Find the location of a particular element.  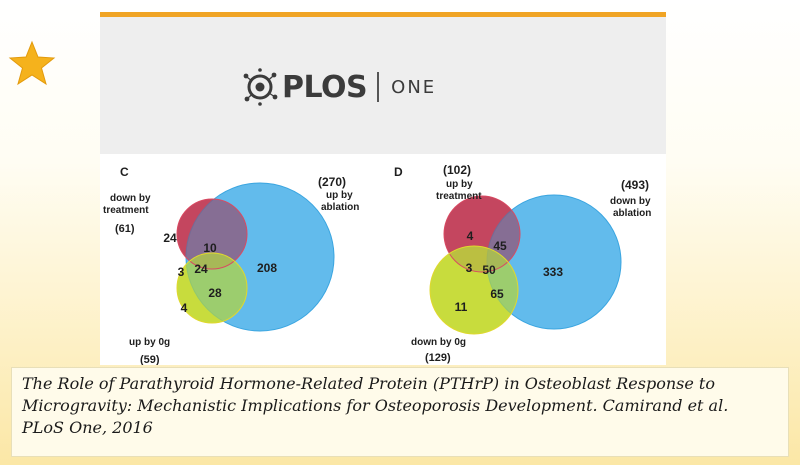

plos-logo-icon is located at coordinates (260, 87).